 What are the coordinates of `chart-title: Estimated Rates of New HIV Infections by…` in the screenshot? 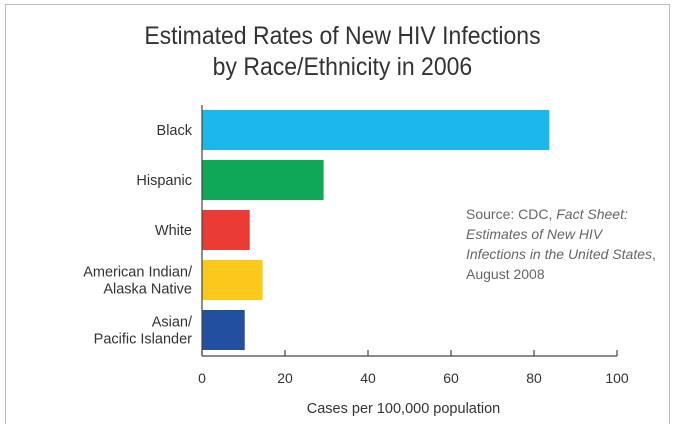 It's located at (342, 52).